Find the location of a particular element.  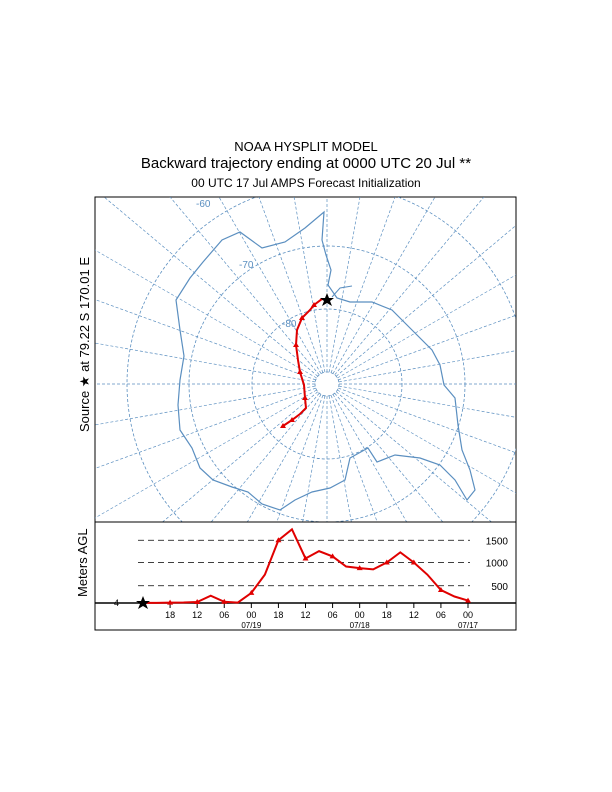

ross-ice-shelf-edge is located at coordinates (342, 291).